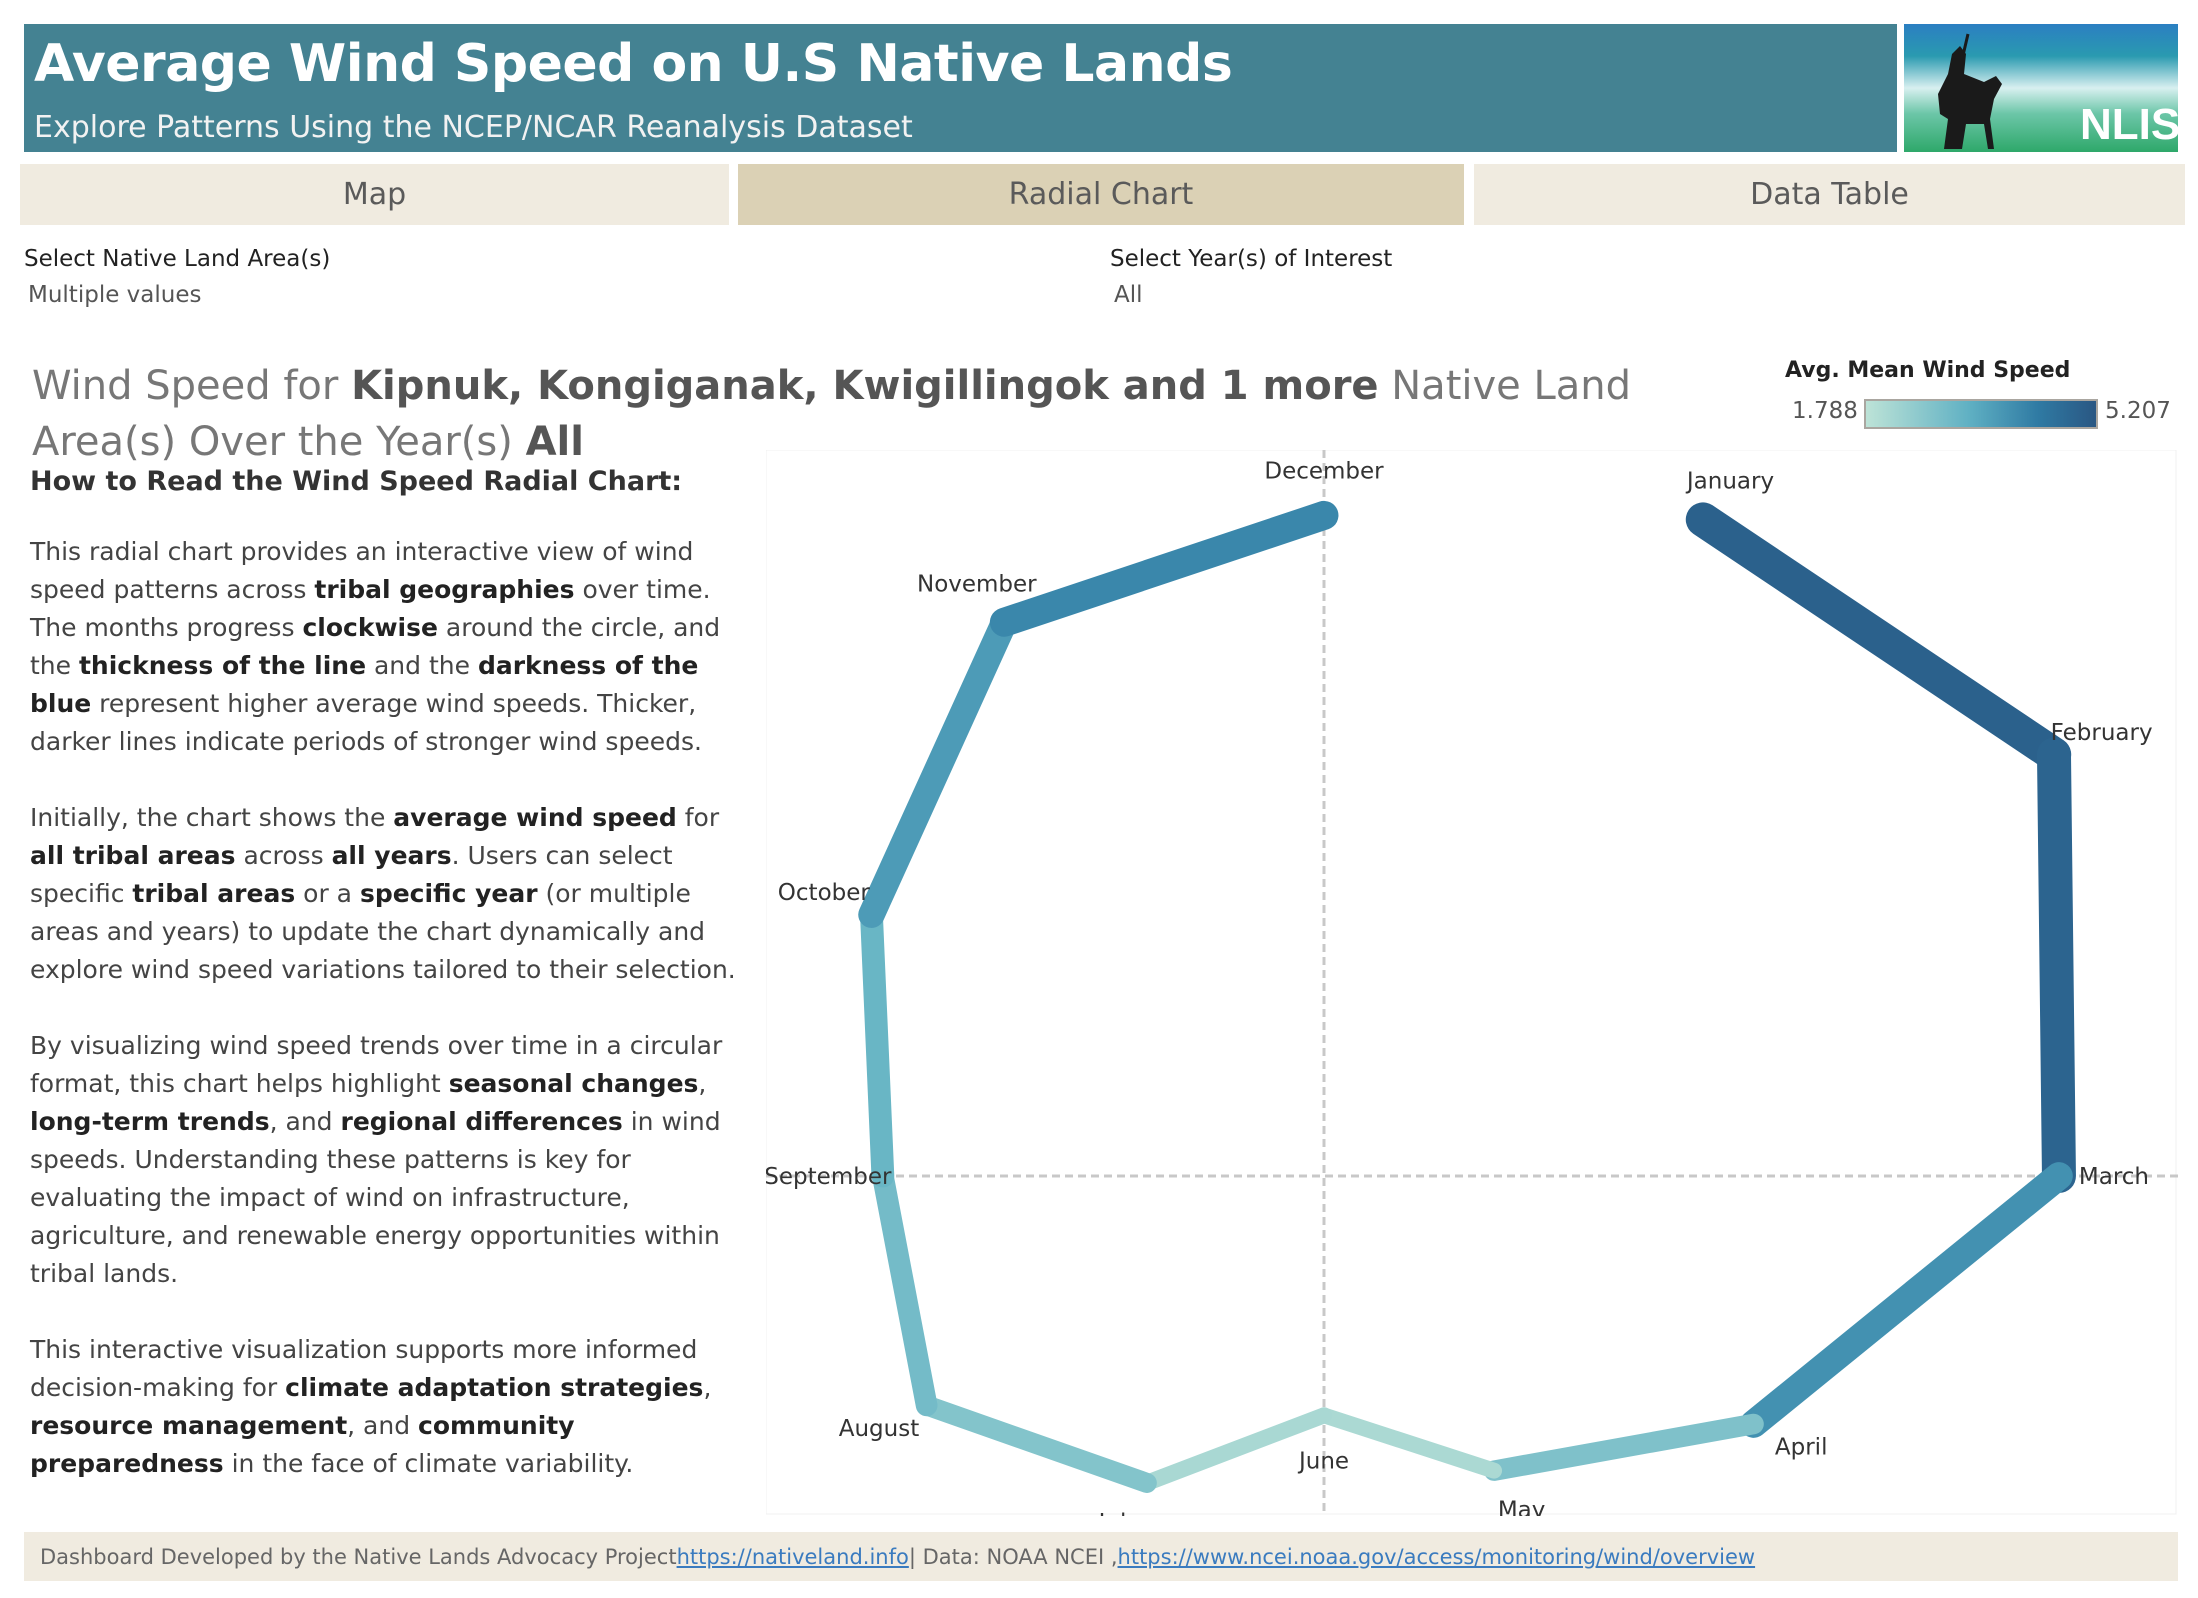 The height and width of the screenshot is (1598, 2198). Describe the element at coordinates (428, 1463) in the screenshot. I see `paragraph-text: in the face of climate variability.` at that location.